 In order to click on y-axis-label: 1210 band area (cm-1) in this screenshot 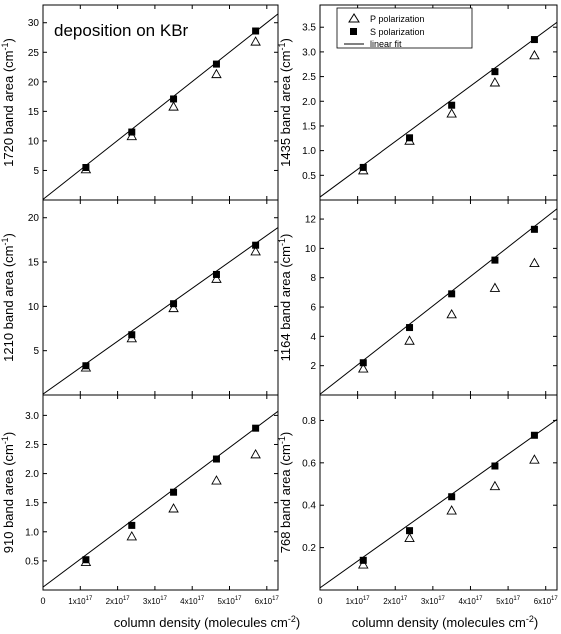, I will do `click(8, 297)`.